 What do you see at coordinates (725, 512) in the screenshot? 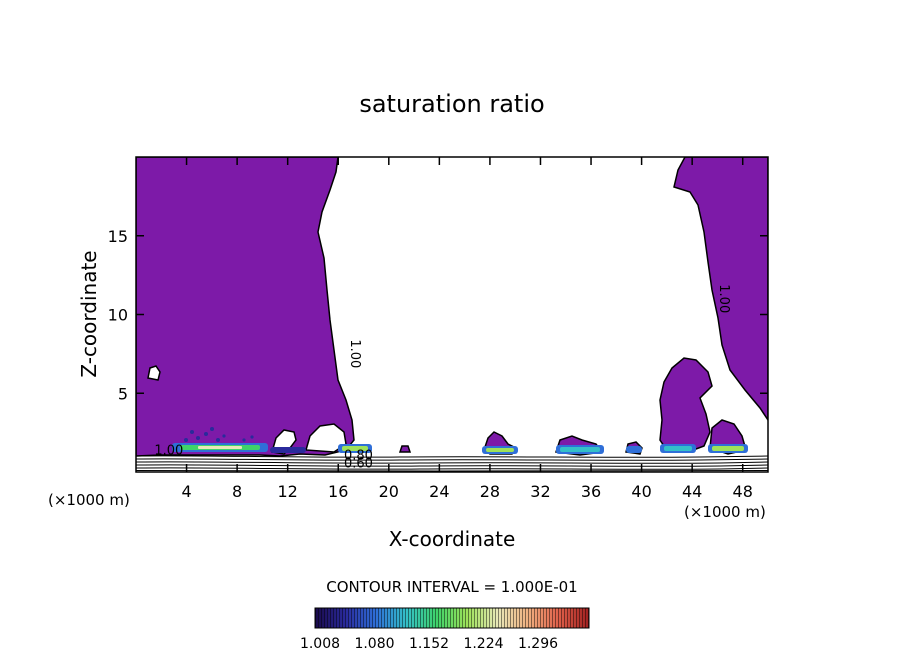
I see `x-unit-right: (×1000 m)` at bounding box center [725, 512].